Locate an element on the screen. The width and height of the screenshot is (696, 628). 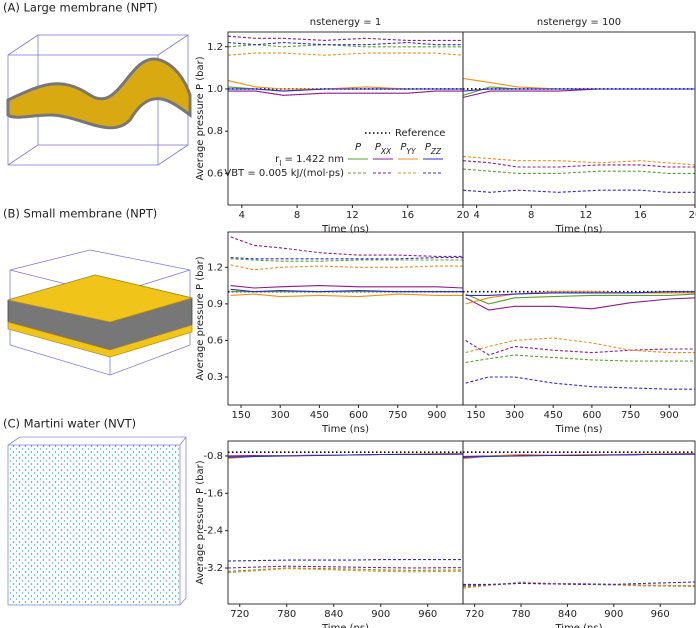
chart-title: nstenergy = 1 is located at coordinates (345, 22).